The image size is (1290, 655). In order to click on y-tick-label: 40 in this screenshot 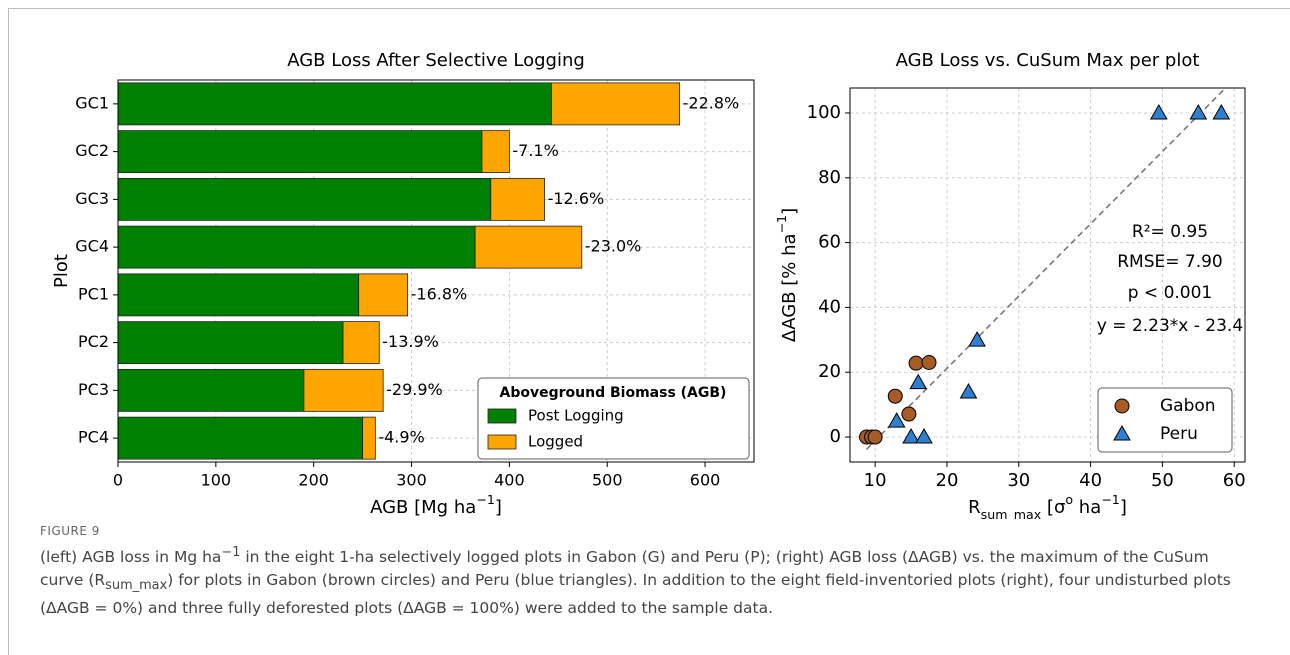, I will do `click(829, 306)`.